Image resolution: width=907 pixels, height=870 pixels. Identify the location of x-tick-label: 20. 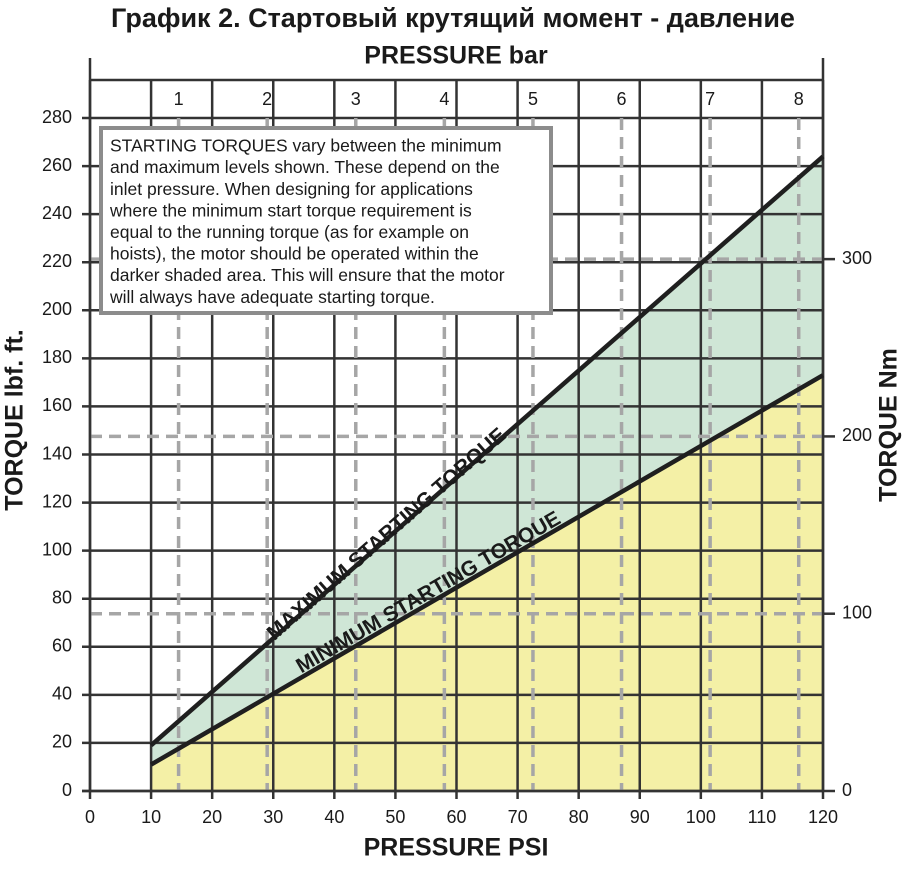
(212, 817).